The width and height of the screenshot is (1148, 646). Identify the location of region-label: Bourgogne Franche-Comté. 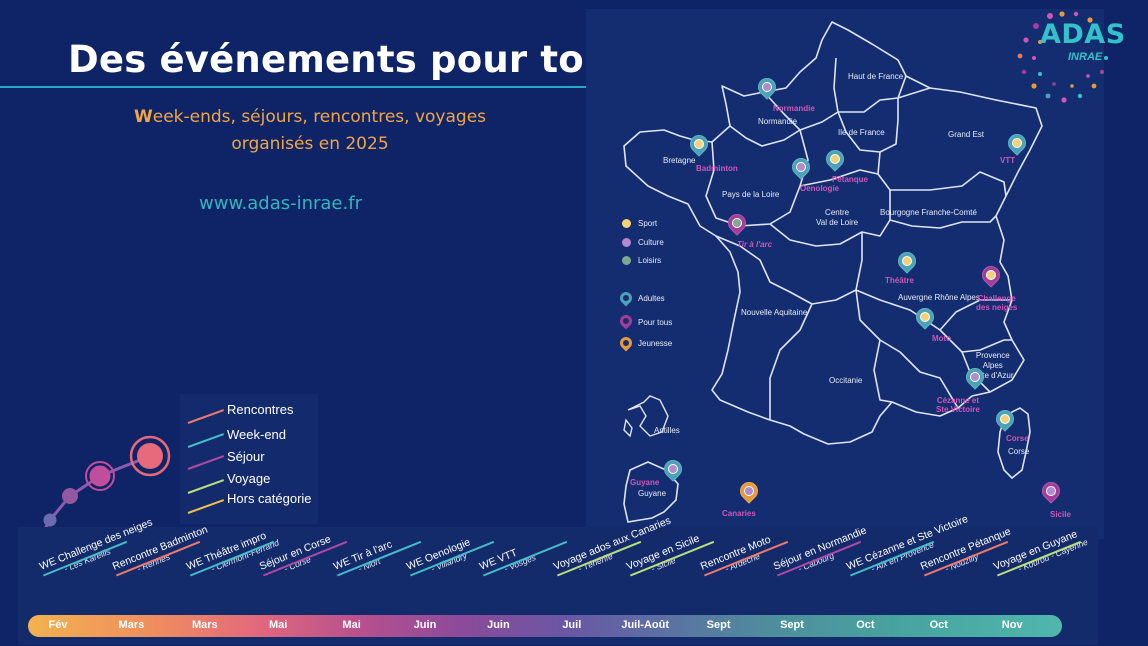
(928, 212).